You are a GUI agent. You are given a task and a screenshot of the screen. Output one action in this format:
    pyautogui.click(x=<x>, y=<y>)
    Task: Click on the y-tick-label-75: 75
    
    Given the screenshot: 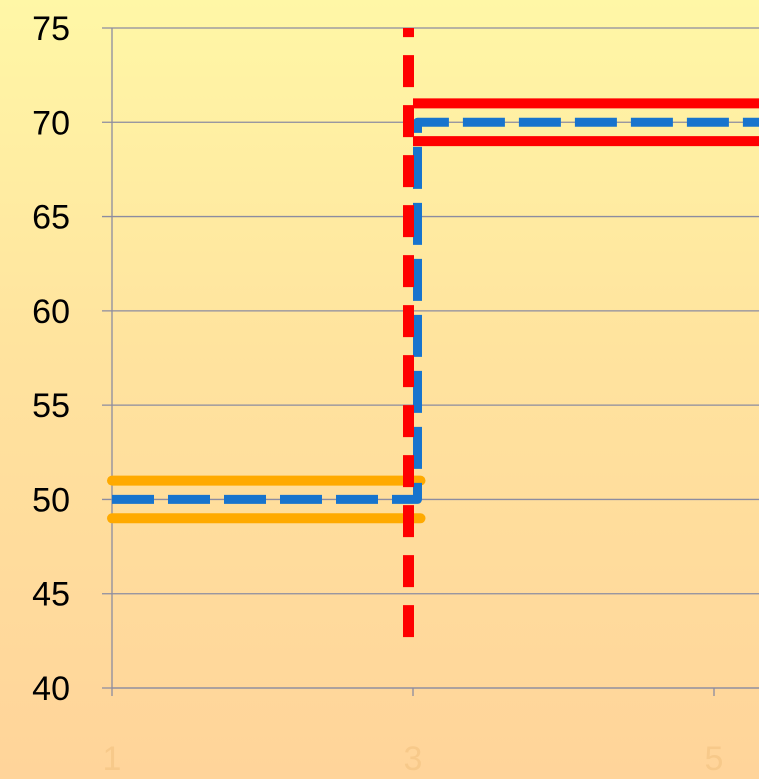 What is the action you would take?
    pyautogui.click(x=51, y=29)
    